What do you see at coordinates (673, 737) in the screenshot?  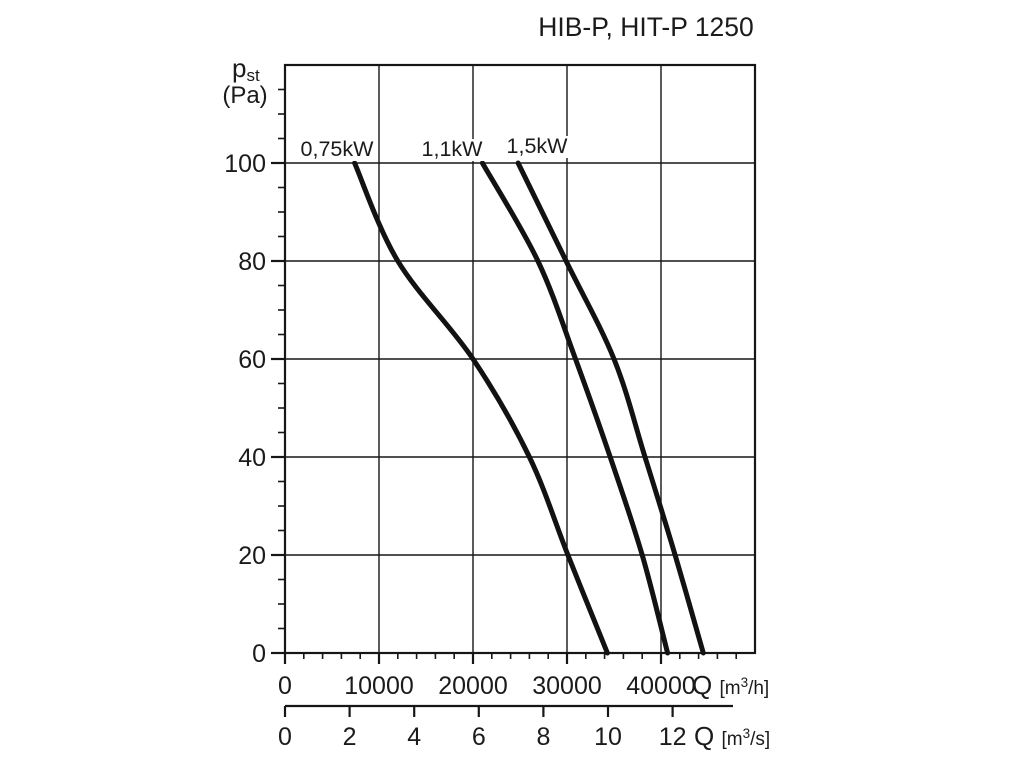 I see `x-axis-m3s-tick-label: 12` at bounding box center [673, 737].